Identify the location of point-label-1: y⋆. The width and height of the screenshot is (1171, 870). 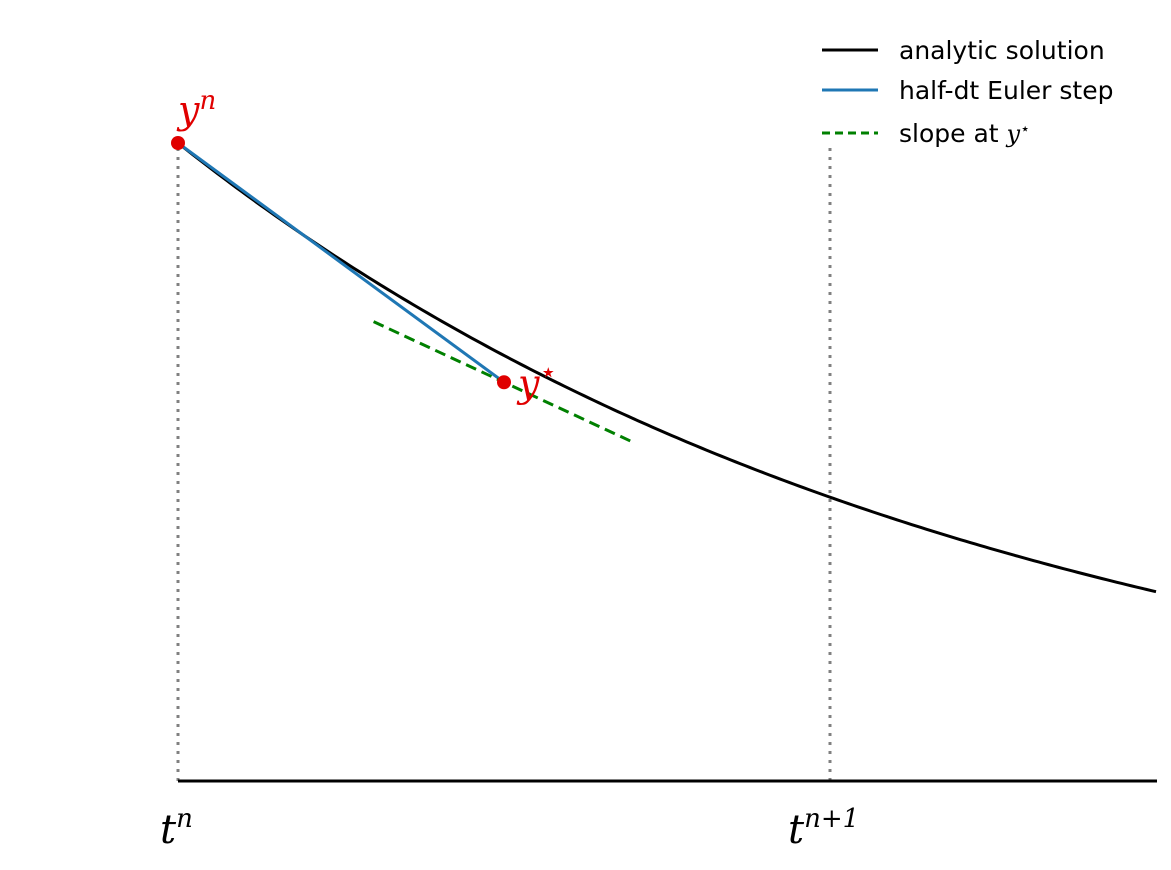
(536, 380).